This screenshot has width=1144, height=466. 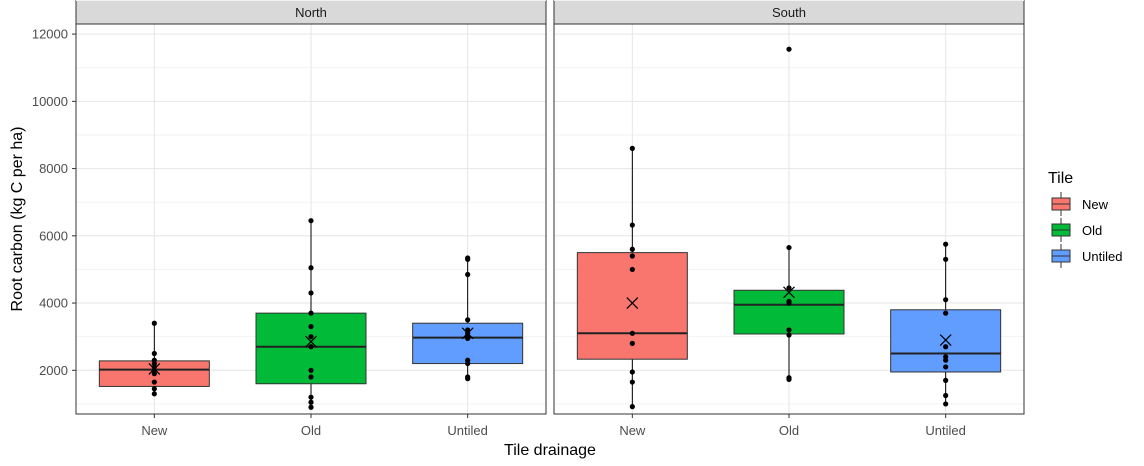 I want to click on y-tick-label: 8000, so click(x=53, y=168).